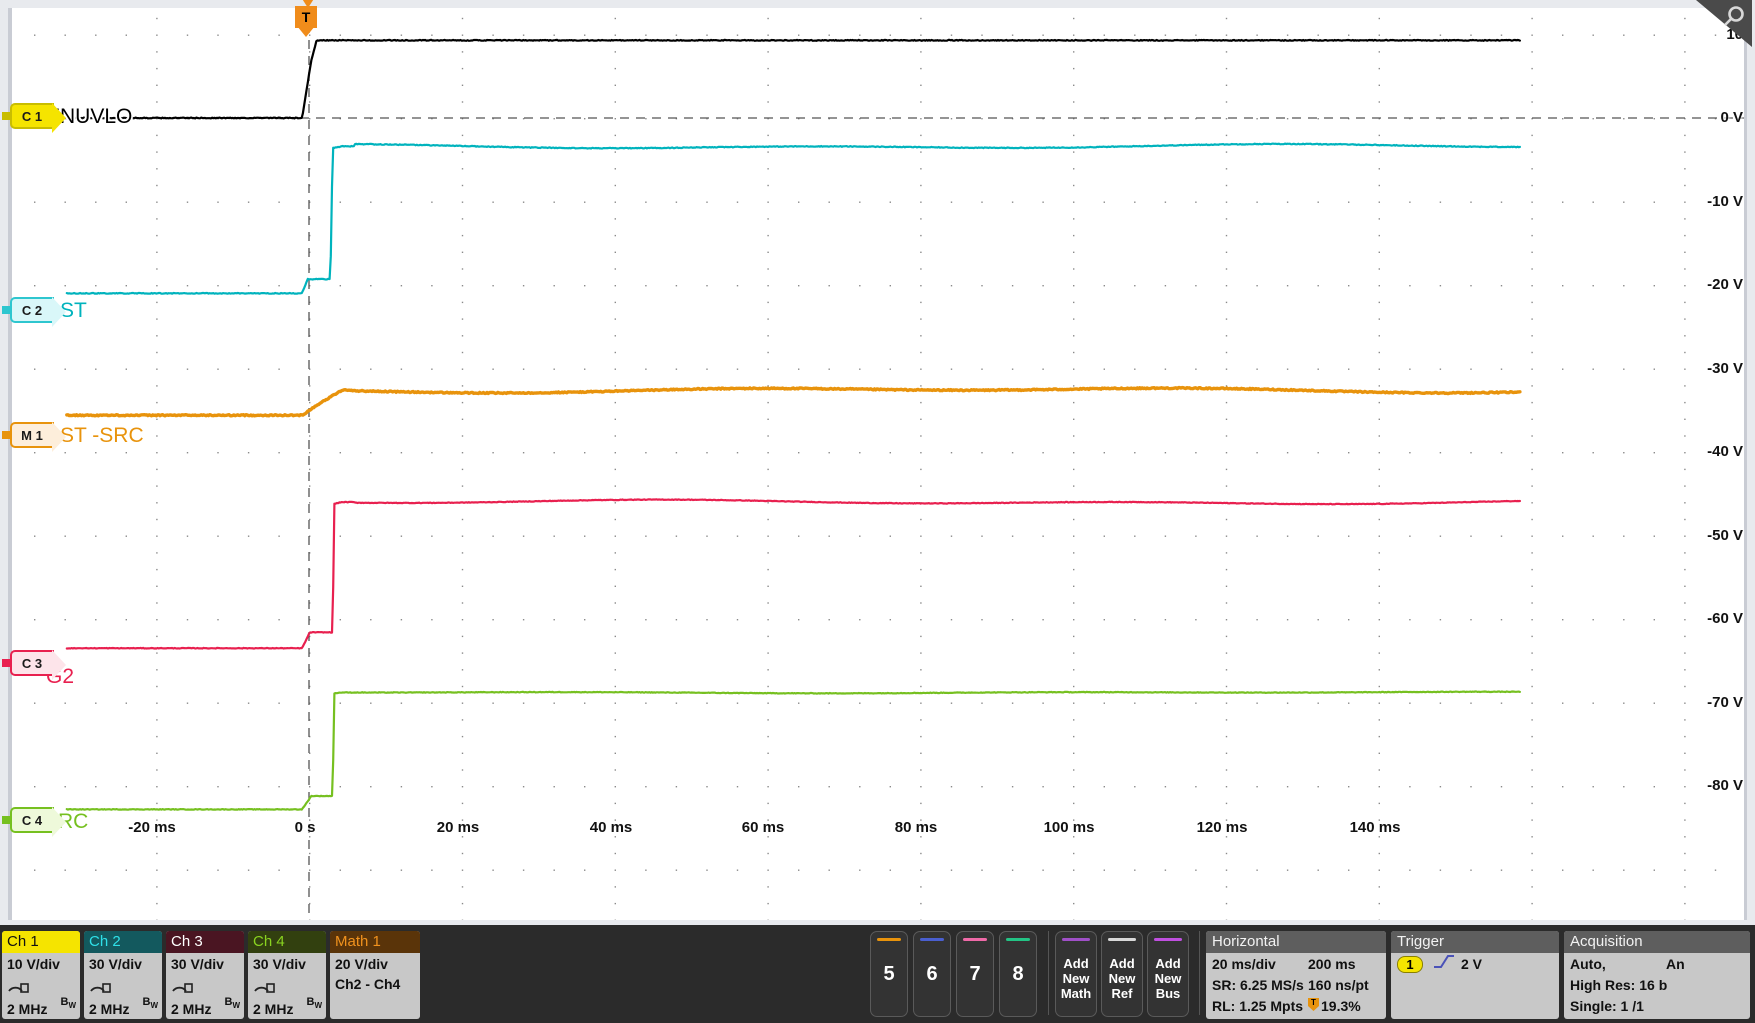  I want to click on channel-tile-ch3-bw-limit: BW, so click(232, 1002).